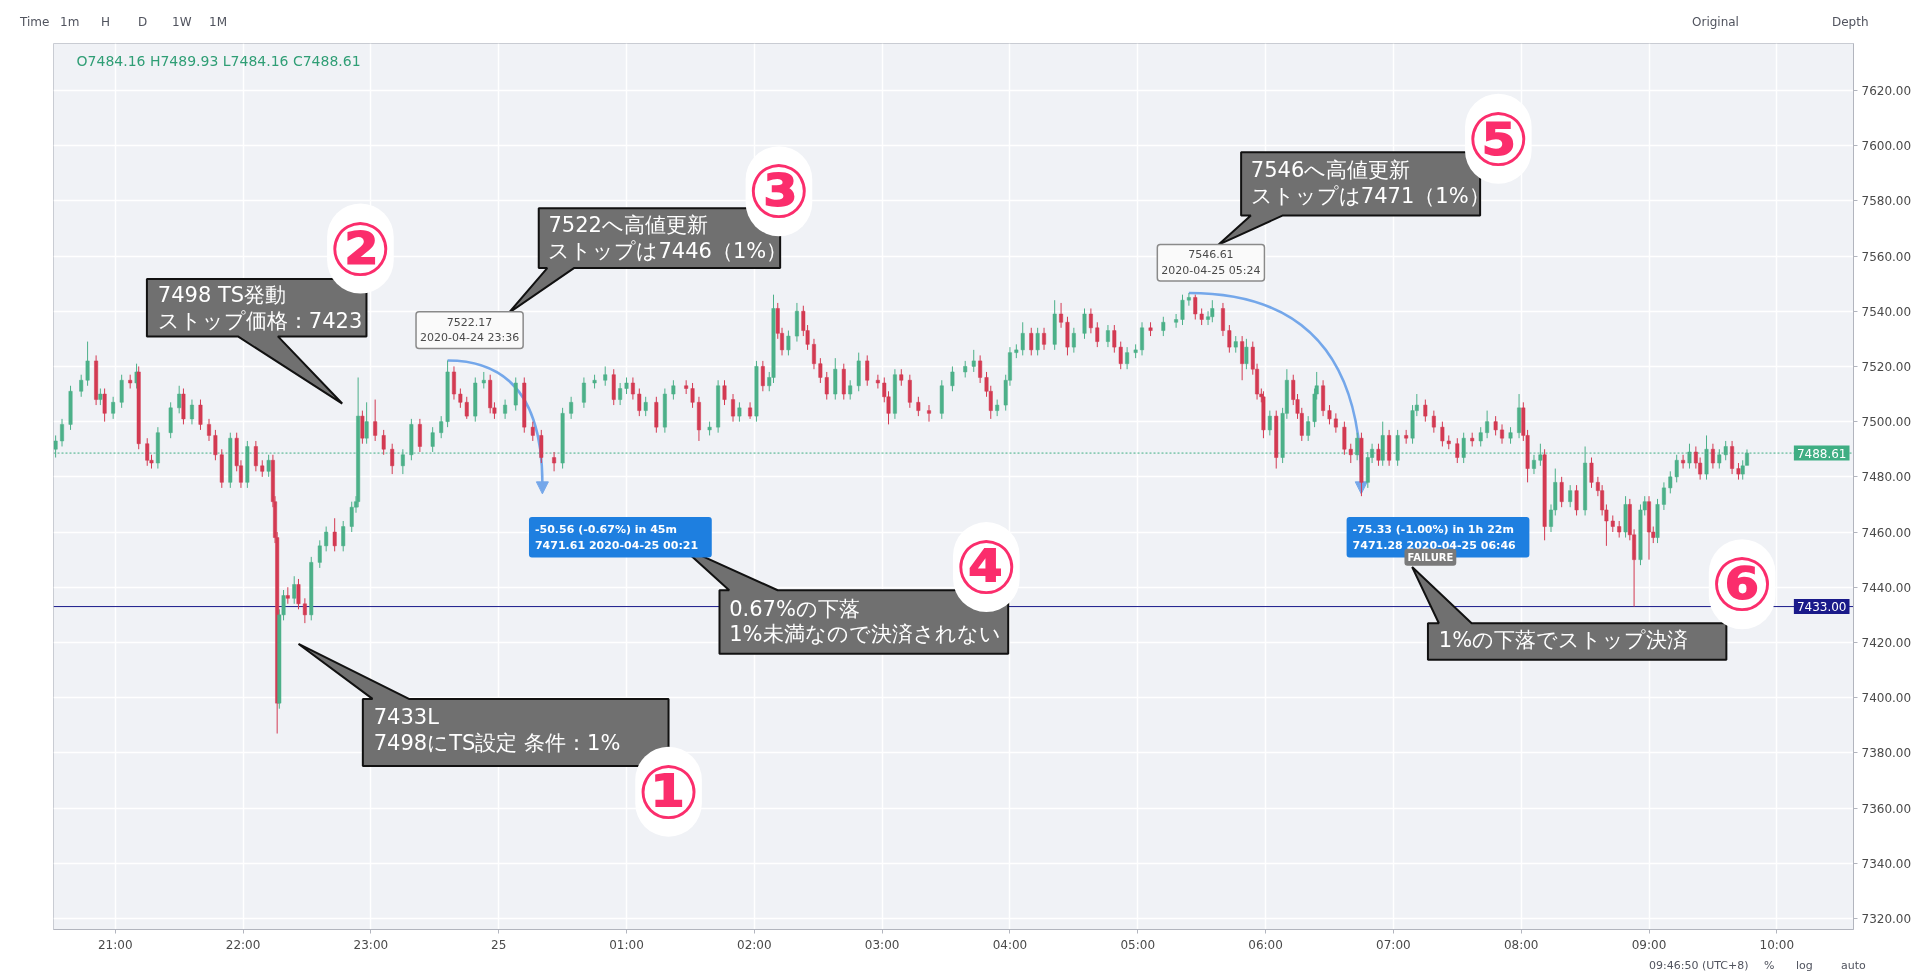 The height and width of the screenshot is (973, 1918). Describe the element at coordinates (1804, 965) in the screenshot. I see `text: log` at that location.